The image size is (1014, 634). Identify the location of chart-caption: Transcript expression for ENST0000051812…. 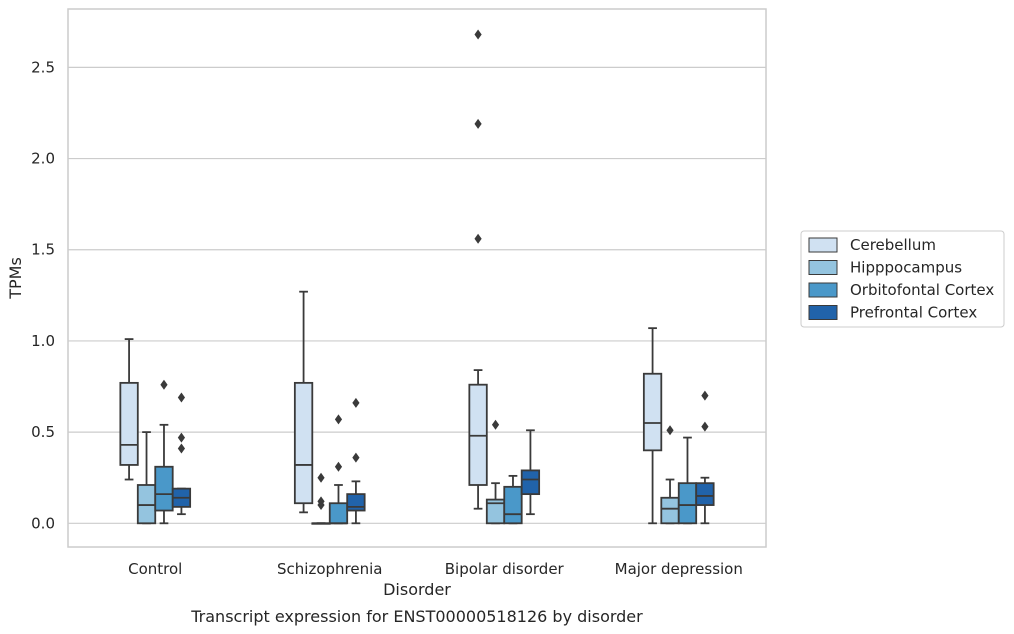
(416, 616).